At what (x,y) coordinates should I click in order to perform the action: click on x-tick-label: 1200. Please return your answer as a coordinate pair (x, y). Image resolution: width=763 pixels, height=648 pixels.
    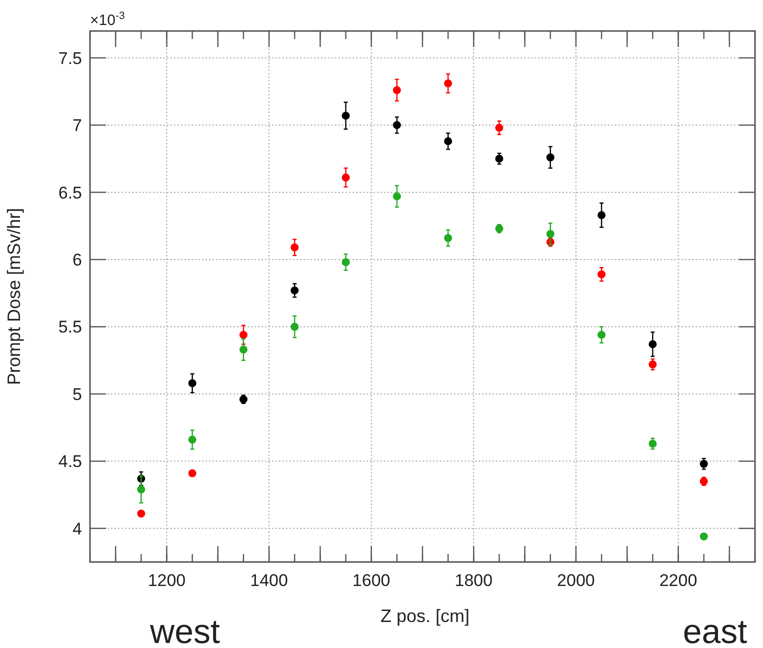
    Looking at the image, I should click on (167, 580).